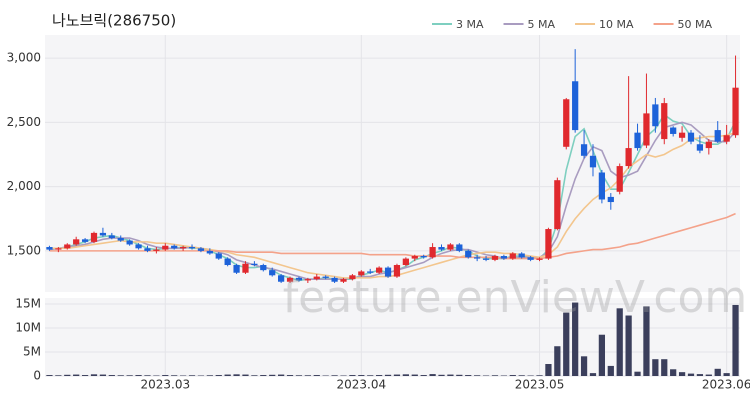  Describe the element at coordinates (695, 24) in the screenshot. I see `legend-label: 50 MA` at that location.